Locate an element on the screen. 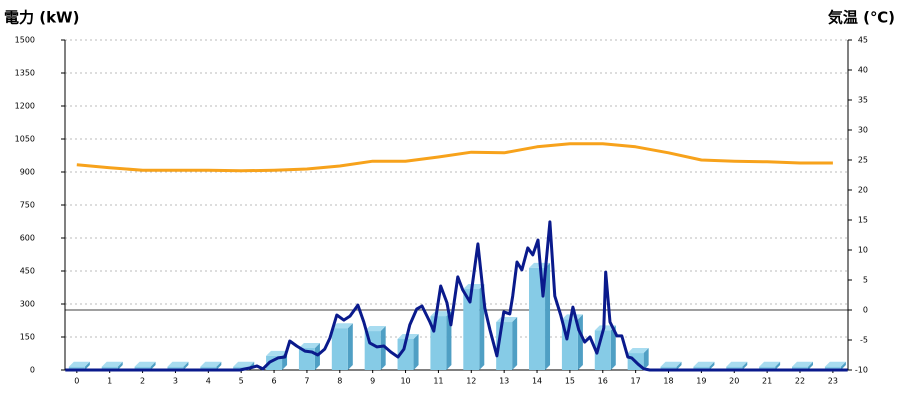 This screenshot has height=400, width=900. x-tick-label: 3 is located at coordinates (175, 381).